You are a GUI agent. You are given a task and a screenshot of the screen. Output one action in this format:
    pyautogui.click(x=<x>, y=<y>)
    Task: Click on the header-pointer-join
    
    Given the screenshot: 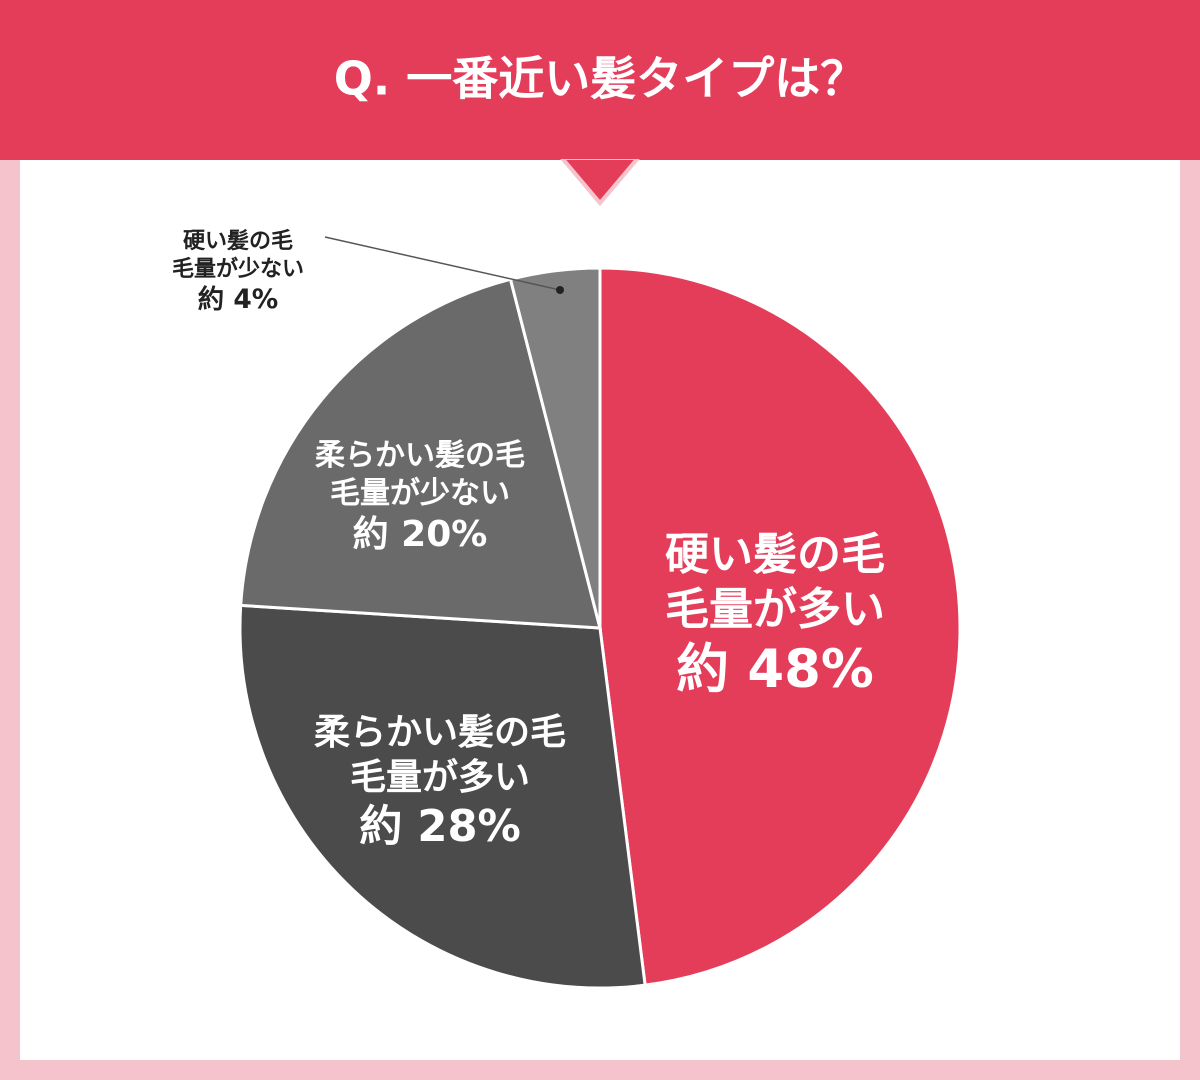 What is the action you would take?
    pyautogui.click(x=600, y=154)
    